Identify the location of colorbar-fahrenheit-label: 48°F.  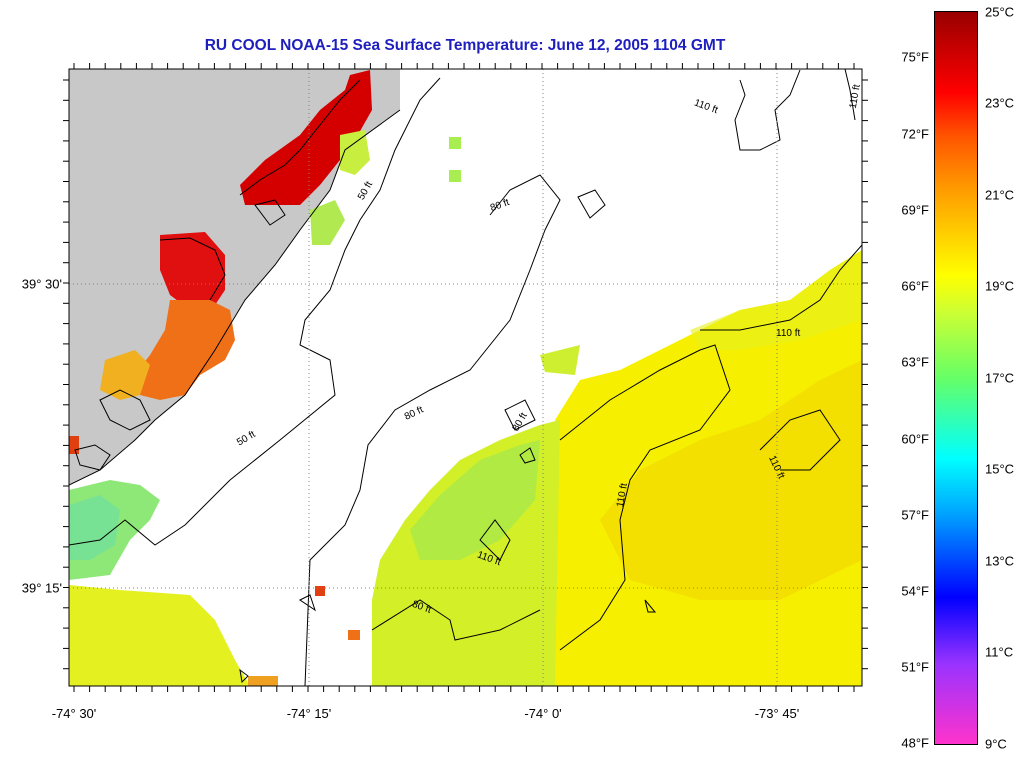
(915, 743).